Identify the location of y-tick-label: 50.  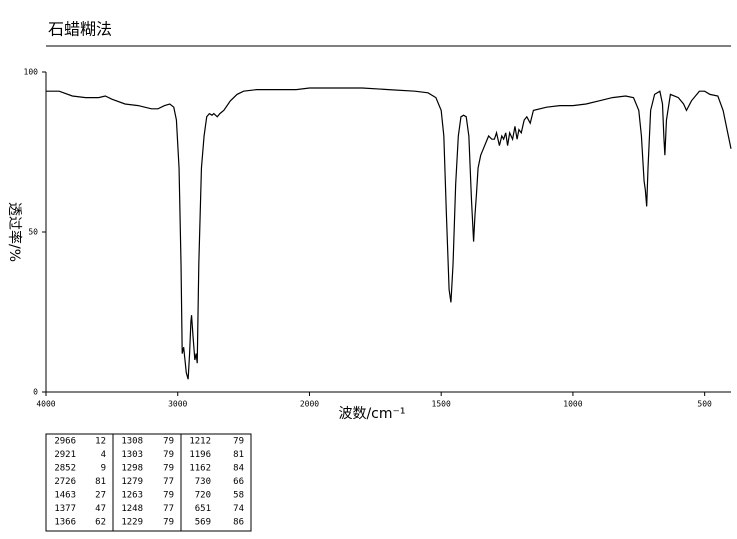
(33, 232).